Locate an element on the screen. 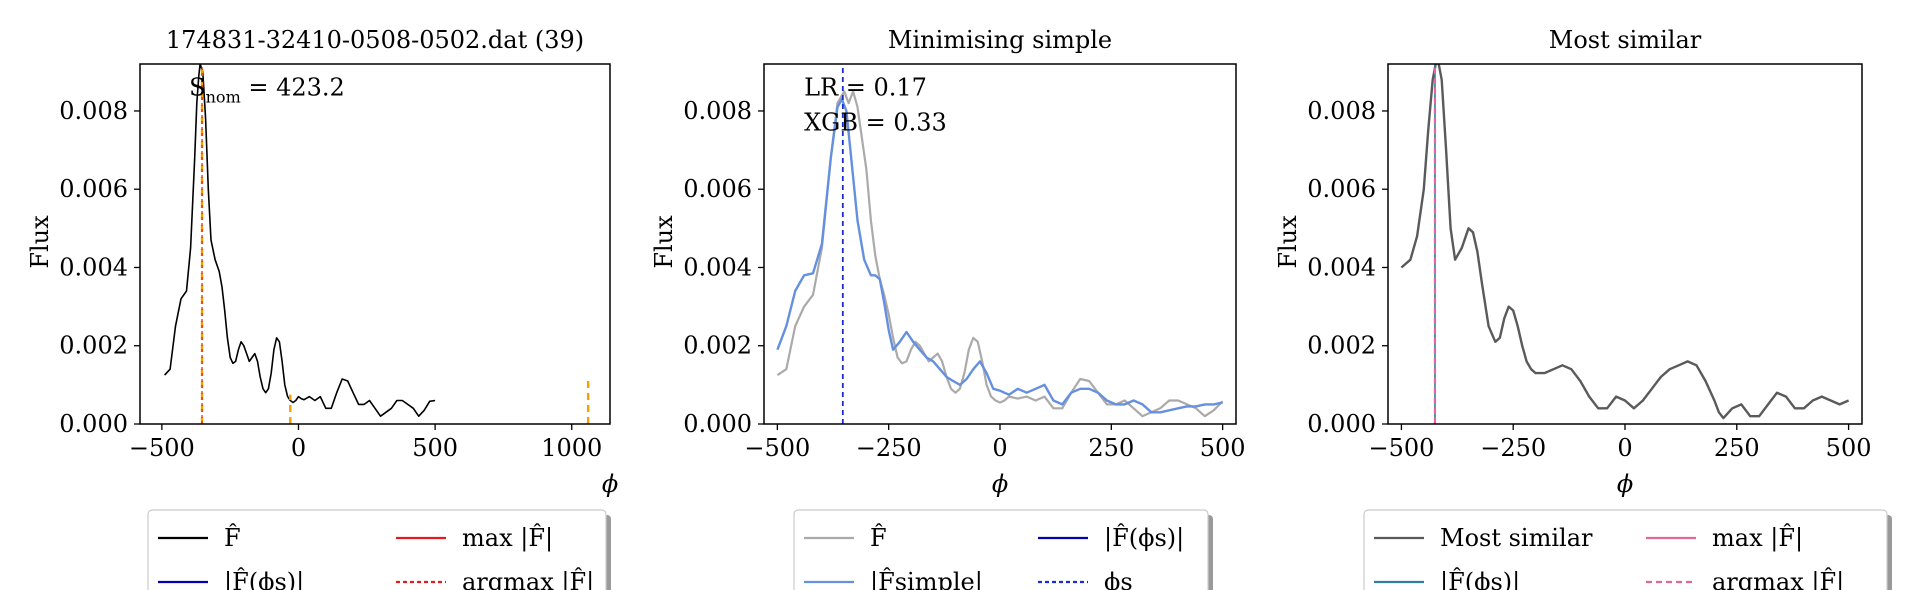  chart-2-ylabel: Flux is located at coordinates (664, 242).